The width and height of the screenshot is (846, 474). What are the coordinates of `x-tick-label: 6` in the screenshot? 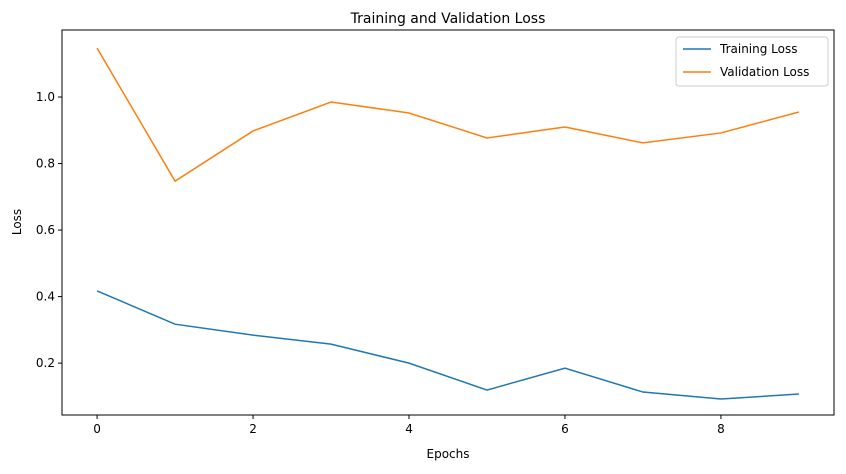 It's located at (565, 429).